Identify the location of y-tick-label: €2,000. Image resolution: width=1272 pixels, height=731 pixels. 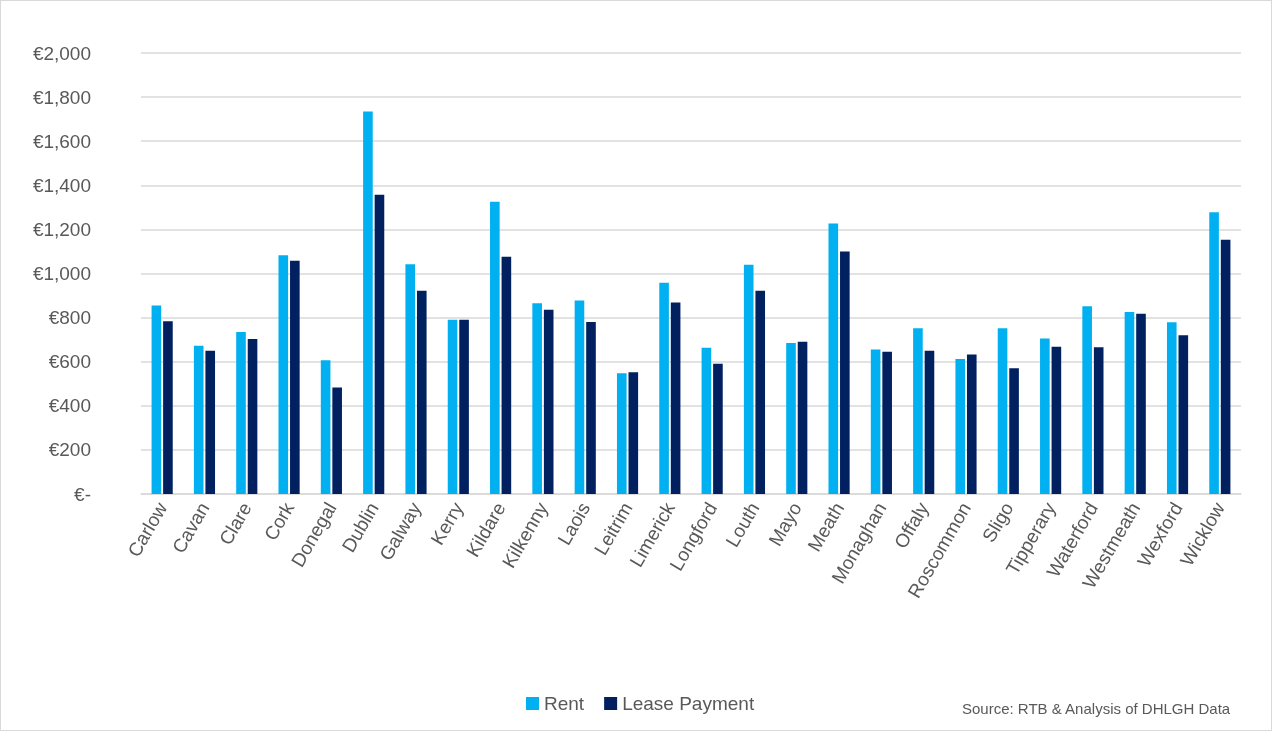
(61, 53).